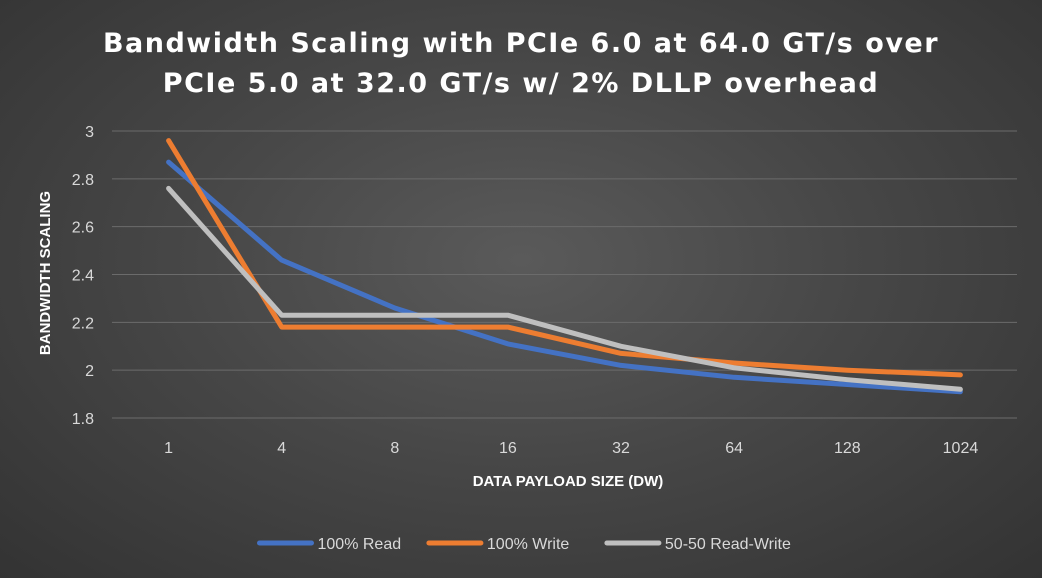  I want to click on legend-item-3: 50-50 Read-Write, so click(697, 544).